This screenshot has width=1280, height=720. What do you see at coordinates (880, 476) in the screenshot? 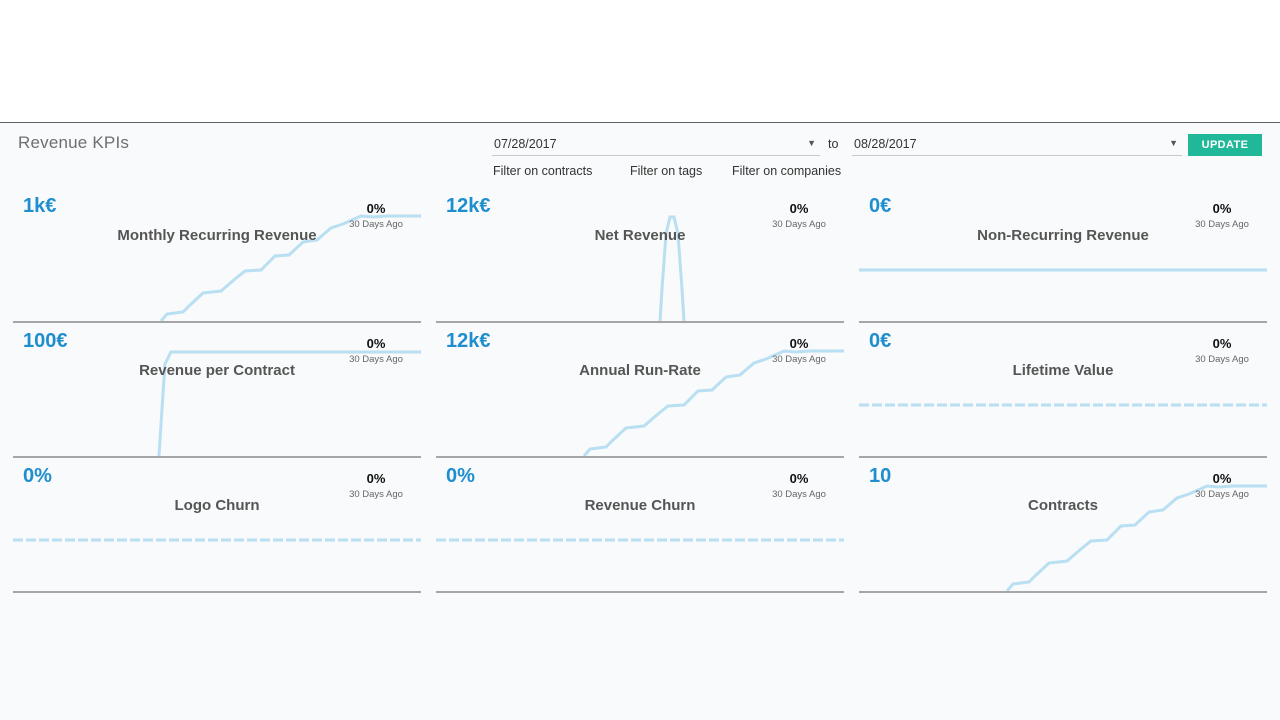
I see `kpi-value: 10` at bounding box center [880, 476].